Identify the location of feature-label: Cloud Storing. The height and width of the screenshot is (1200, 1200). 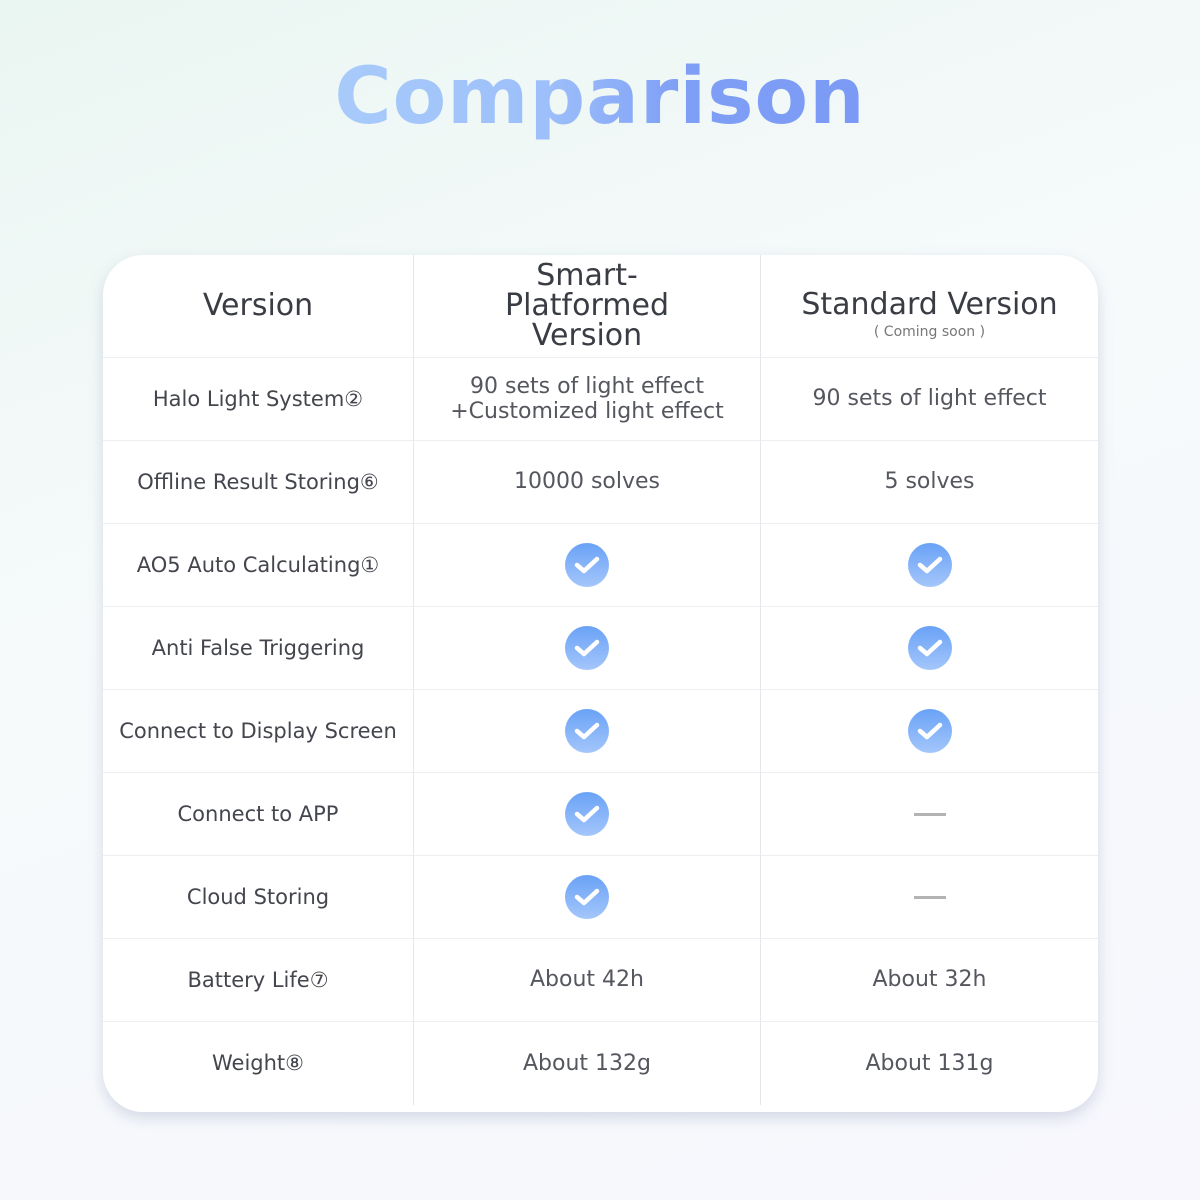
(258, 897).